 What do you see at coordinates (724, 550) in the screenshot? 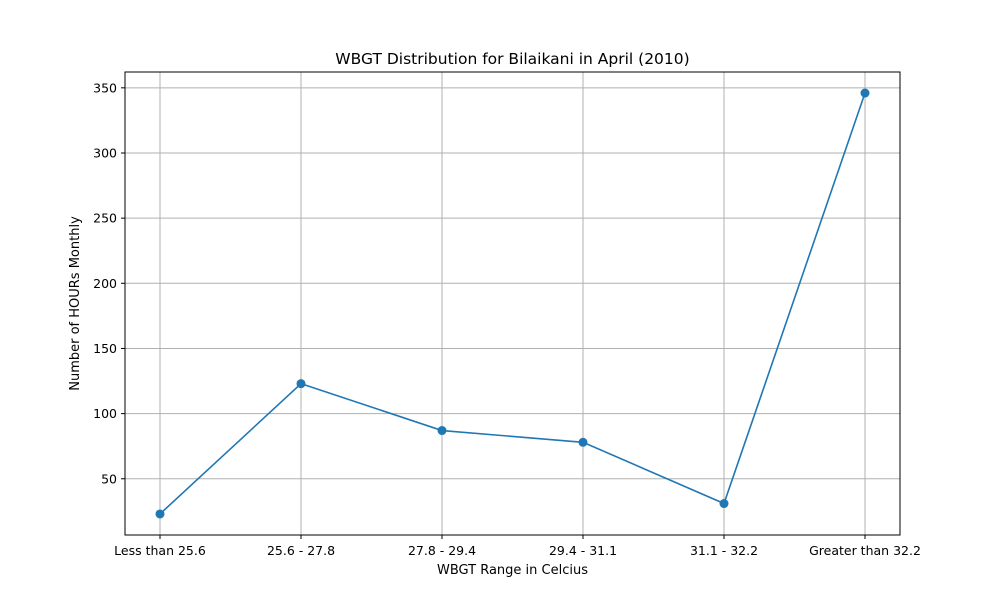
I see `x-tick-label: 31.1 - 32.2` at bounding box center [724, 550].